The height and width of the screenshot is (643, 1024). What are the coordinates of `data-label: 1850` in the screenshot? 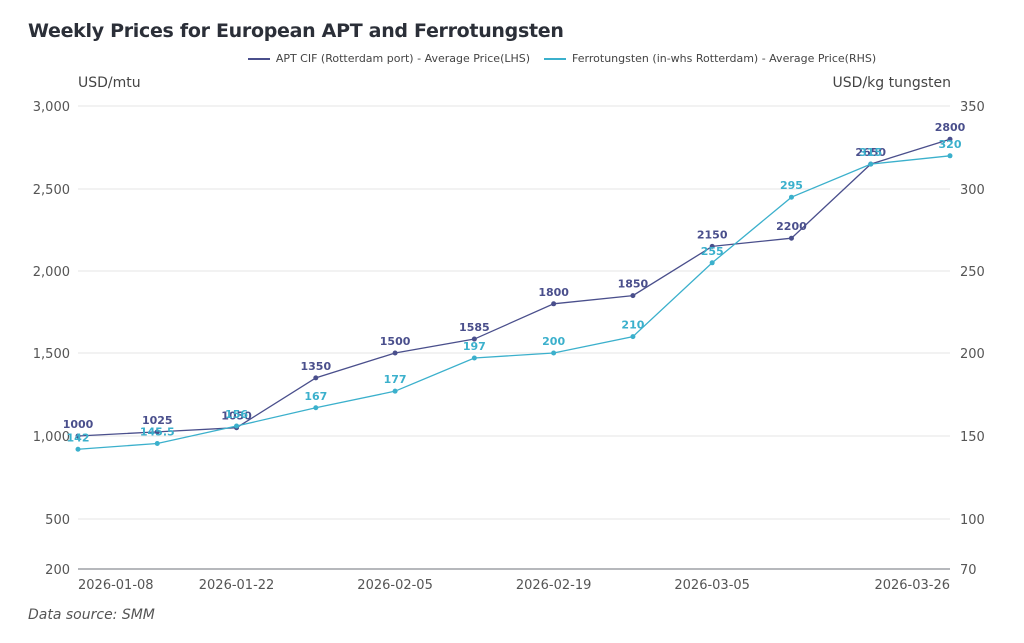 It's located at (633, 284).